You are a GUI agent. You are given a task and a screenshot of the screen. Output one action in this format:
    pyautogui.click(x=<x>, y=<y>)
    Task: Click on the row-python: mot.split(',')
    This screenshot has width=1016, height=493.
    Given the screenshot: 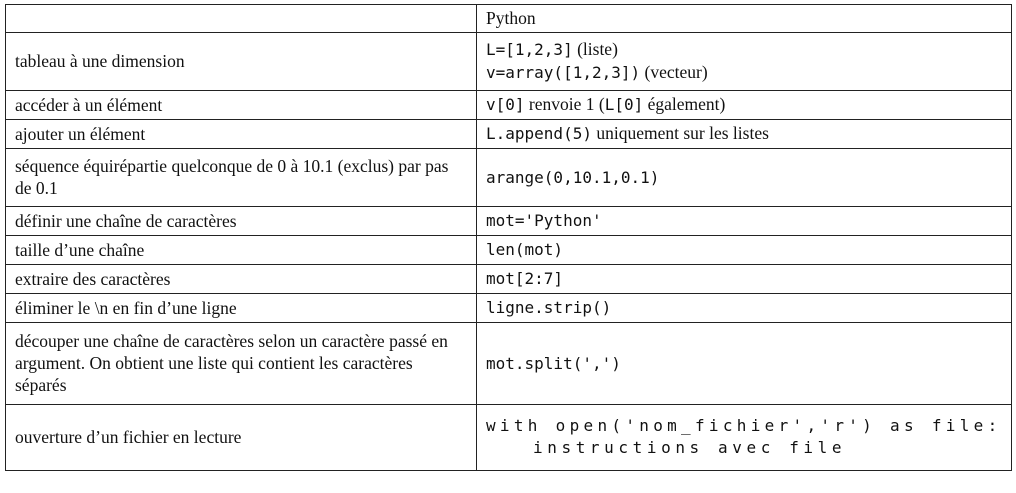 What is the action you would take?
    pyautogui.click(x=744, y=363)
    